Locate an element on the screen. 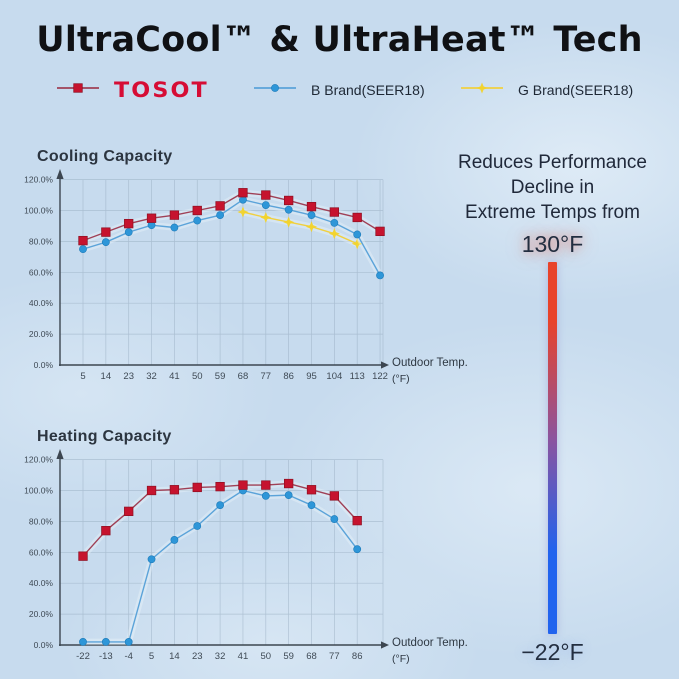  svg-text: 104 is located at coordinates (334, 376).